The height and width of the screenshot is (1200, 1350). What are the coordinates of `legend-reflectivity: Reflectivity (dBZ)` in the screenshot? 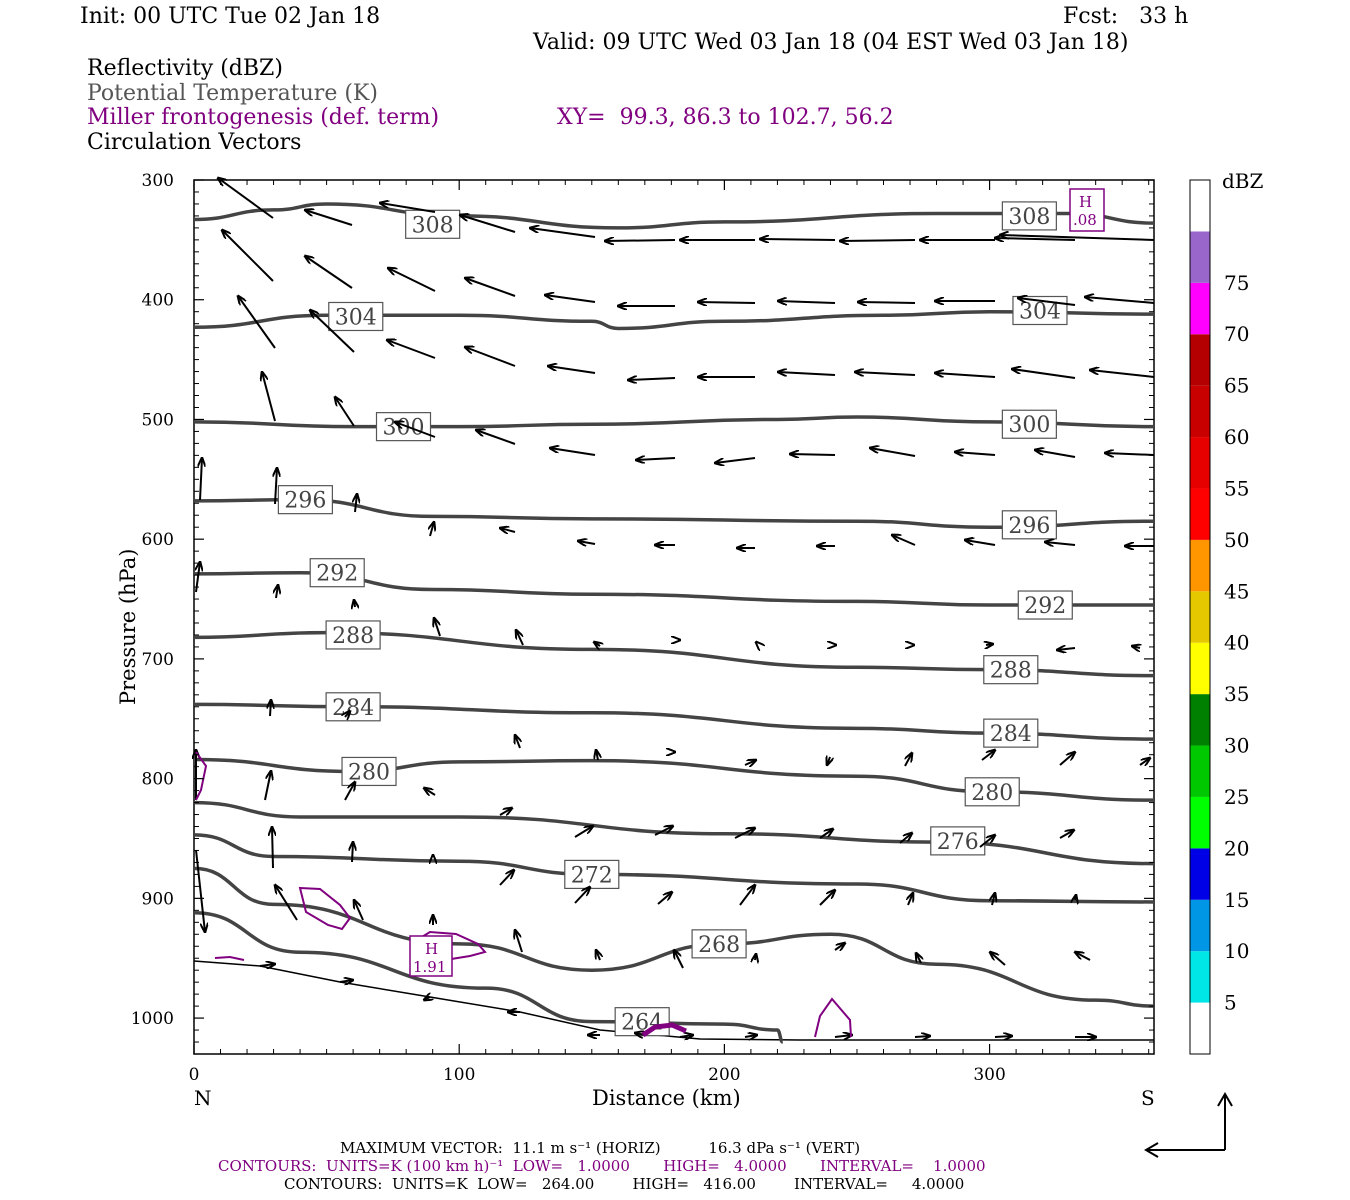 It's located at (185, 68).